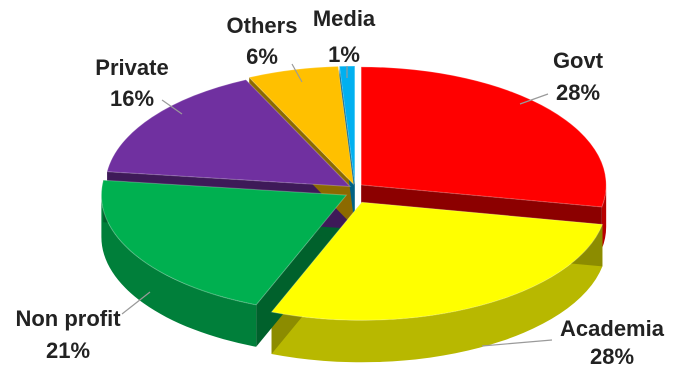  I want to click on slice-pct-govt: 28%, so click(578, 92).